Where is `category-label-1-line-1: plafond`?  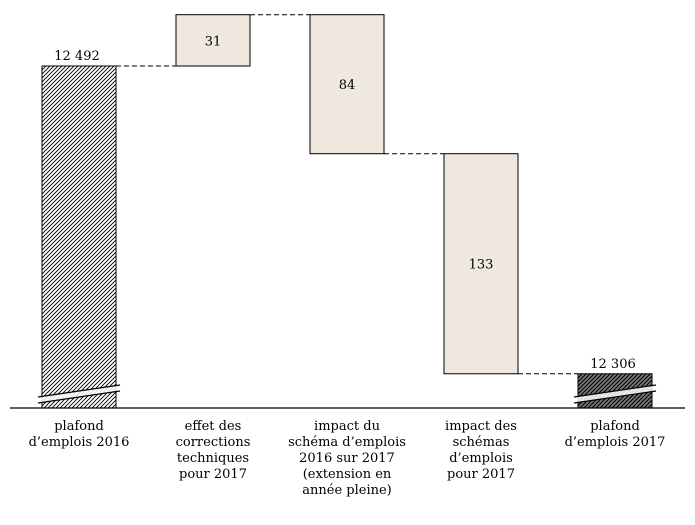 category-label-1-line-1: plafond is located at coordinates (79, 426).